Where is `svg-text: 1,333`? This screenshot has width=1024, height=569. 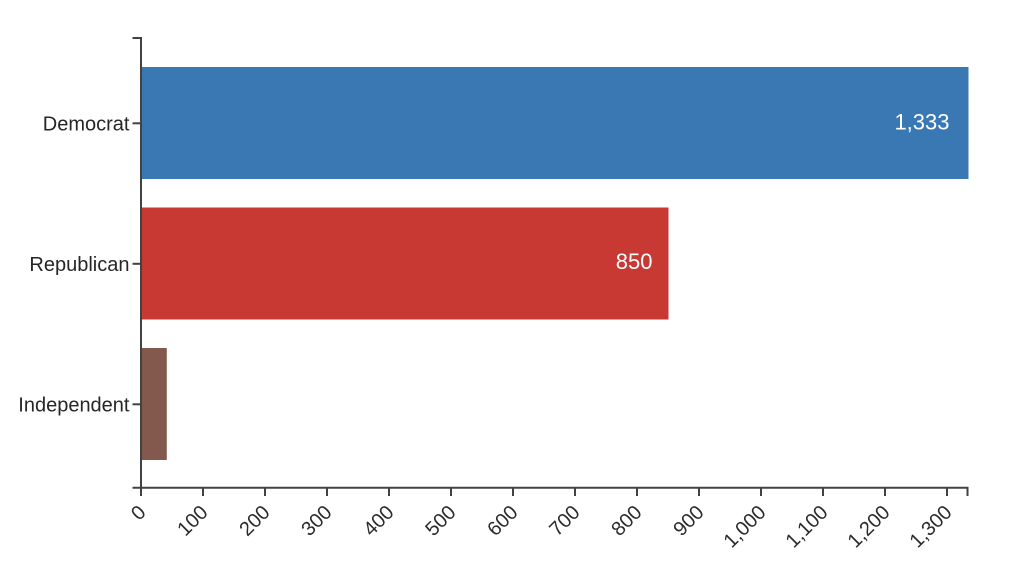 svg-text: 1,333 is located at coordinates (921, 122).